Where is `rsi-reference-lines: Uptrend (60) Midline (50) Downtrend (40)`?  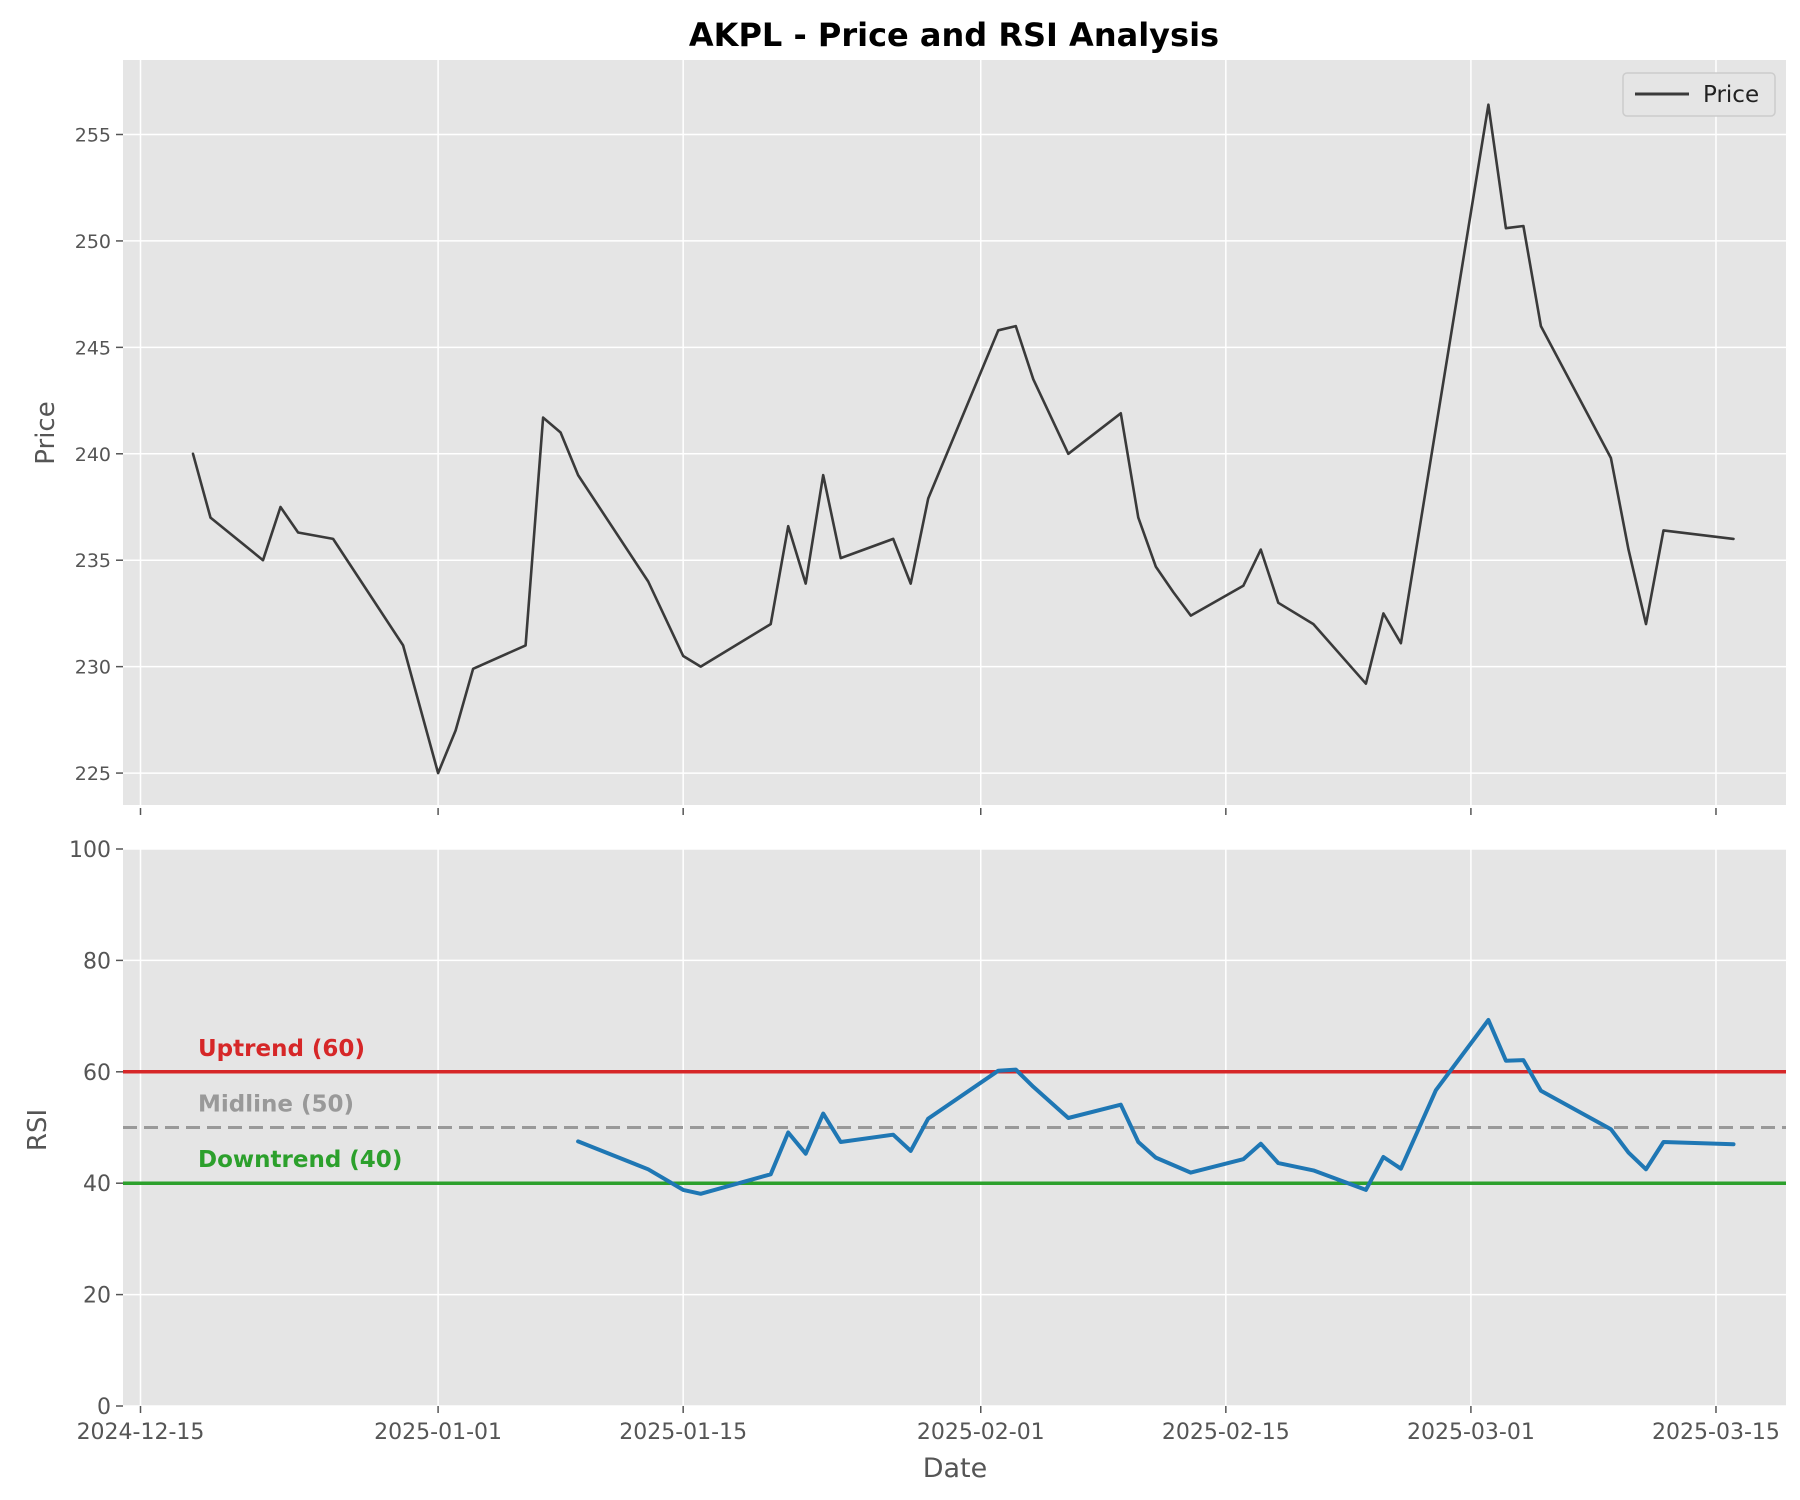
rsi-reference-lines: Uptrend (60) Midline (50) Downtrend (40) is located at coordinates (954, 1110).